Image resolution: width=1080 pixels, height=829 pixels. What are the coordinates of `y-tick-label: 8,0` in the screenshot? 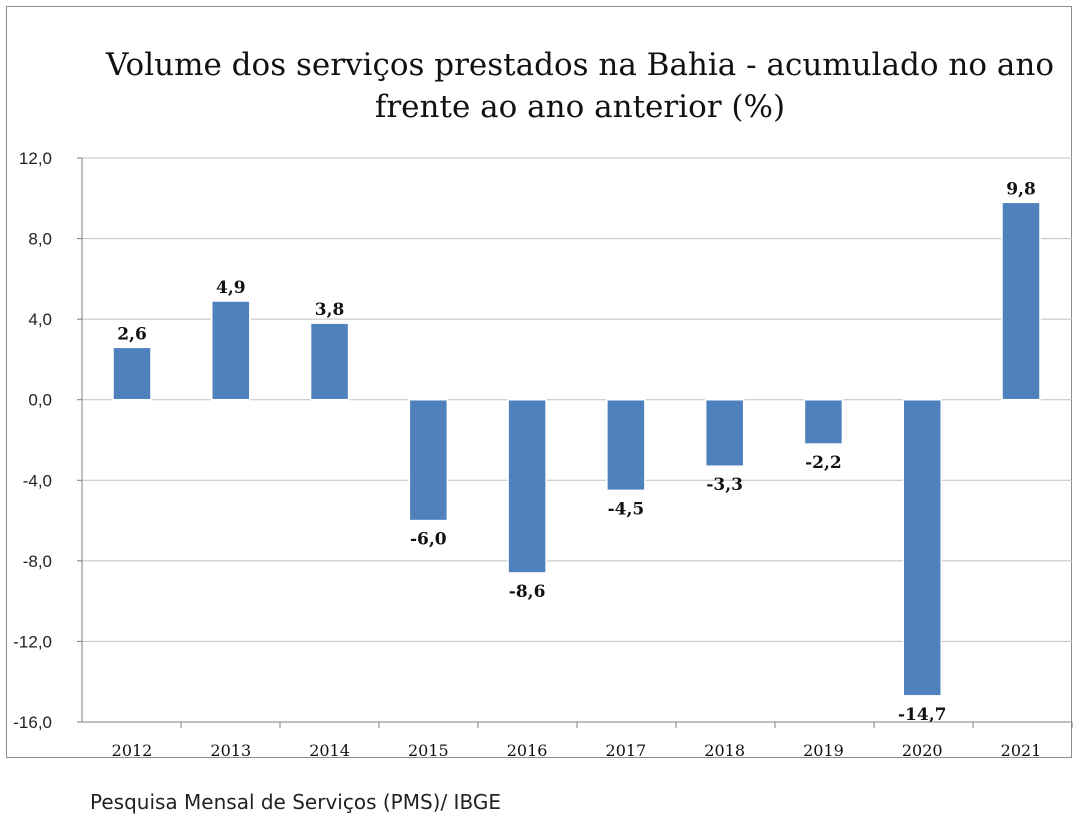 It's located at (40, 239).